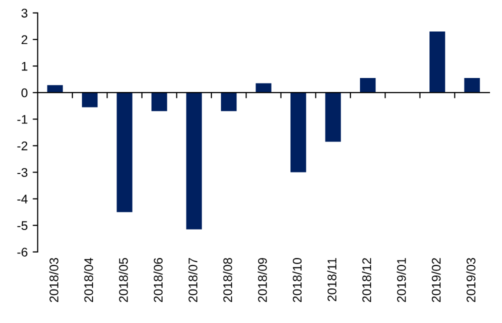 This screenshot has height=323, width=502. Describe the element at coordinates (262, 280) in the screenshot. I see `x-tick-label: 2018/09` at that location.